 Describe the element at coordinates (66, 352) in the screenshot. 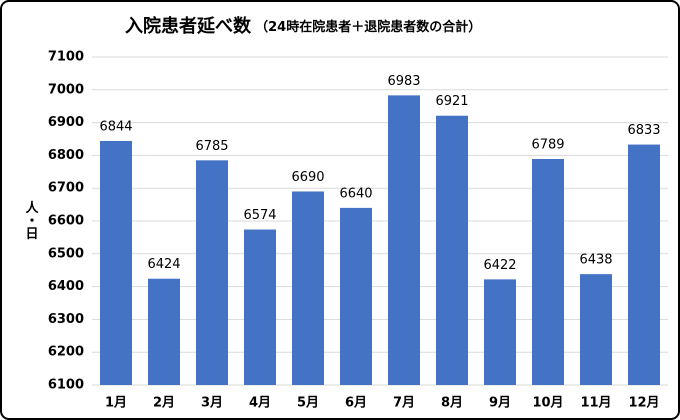

I see `y-tick-label: 6200` at that location.